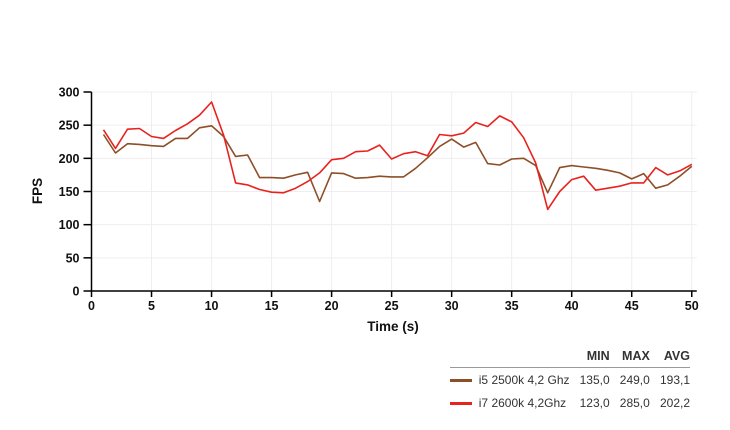 The image size is (730, 430). What do you see at coordinates (589, 357) in the screenshot?
I see `legend-header-min: MIN` at bounding box center [589, 357].